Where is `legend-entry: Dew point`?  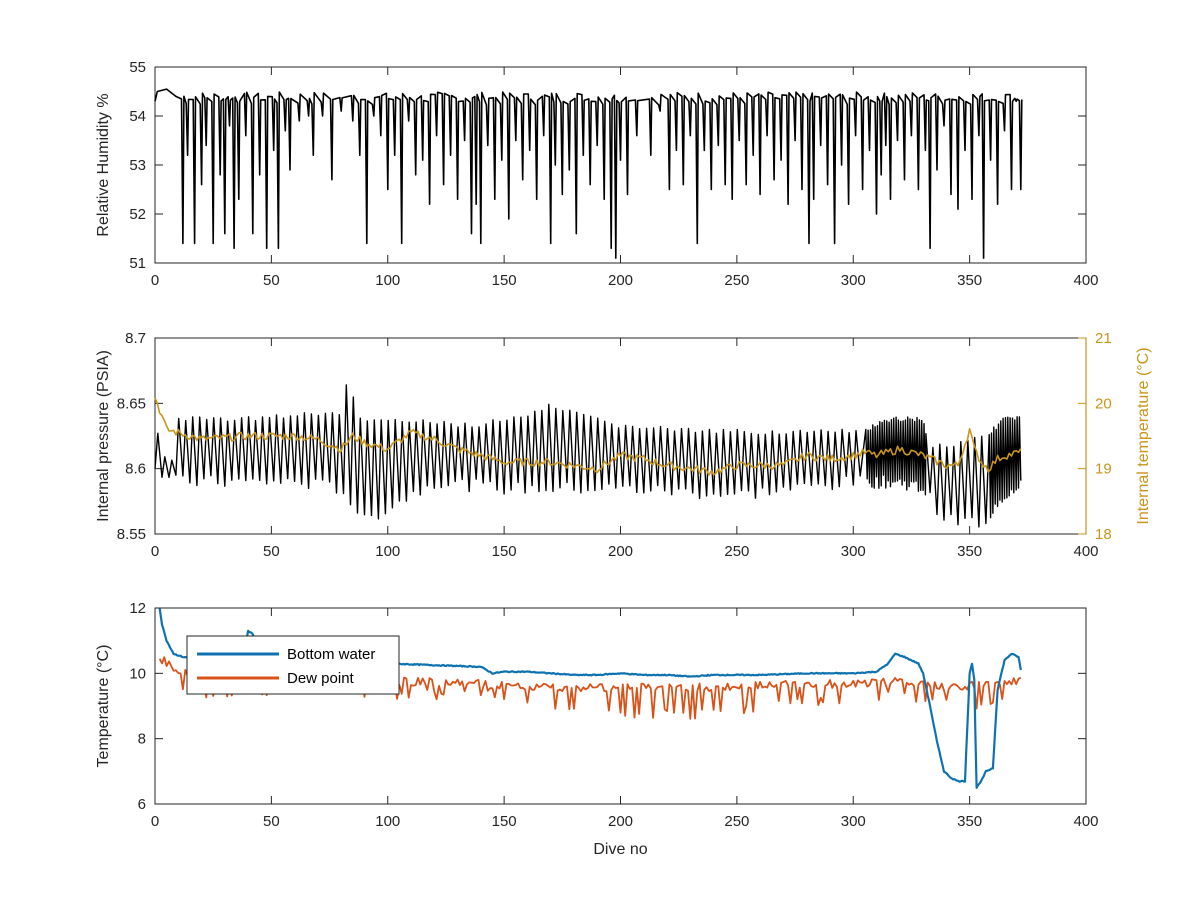
legend-entry: Dew point is located at coordinates (321, 678).